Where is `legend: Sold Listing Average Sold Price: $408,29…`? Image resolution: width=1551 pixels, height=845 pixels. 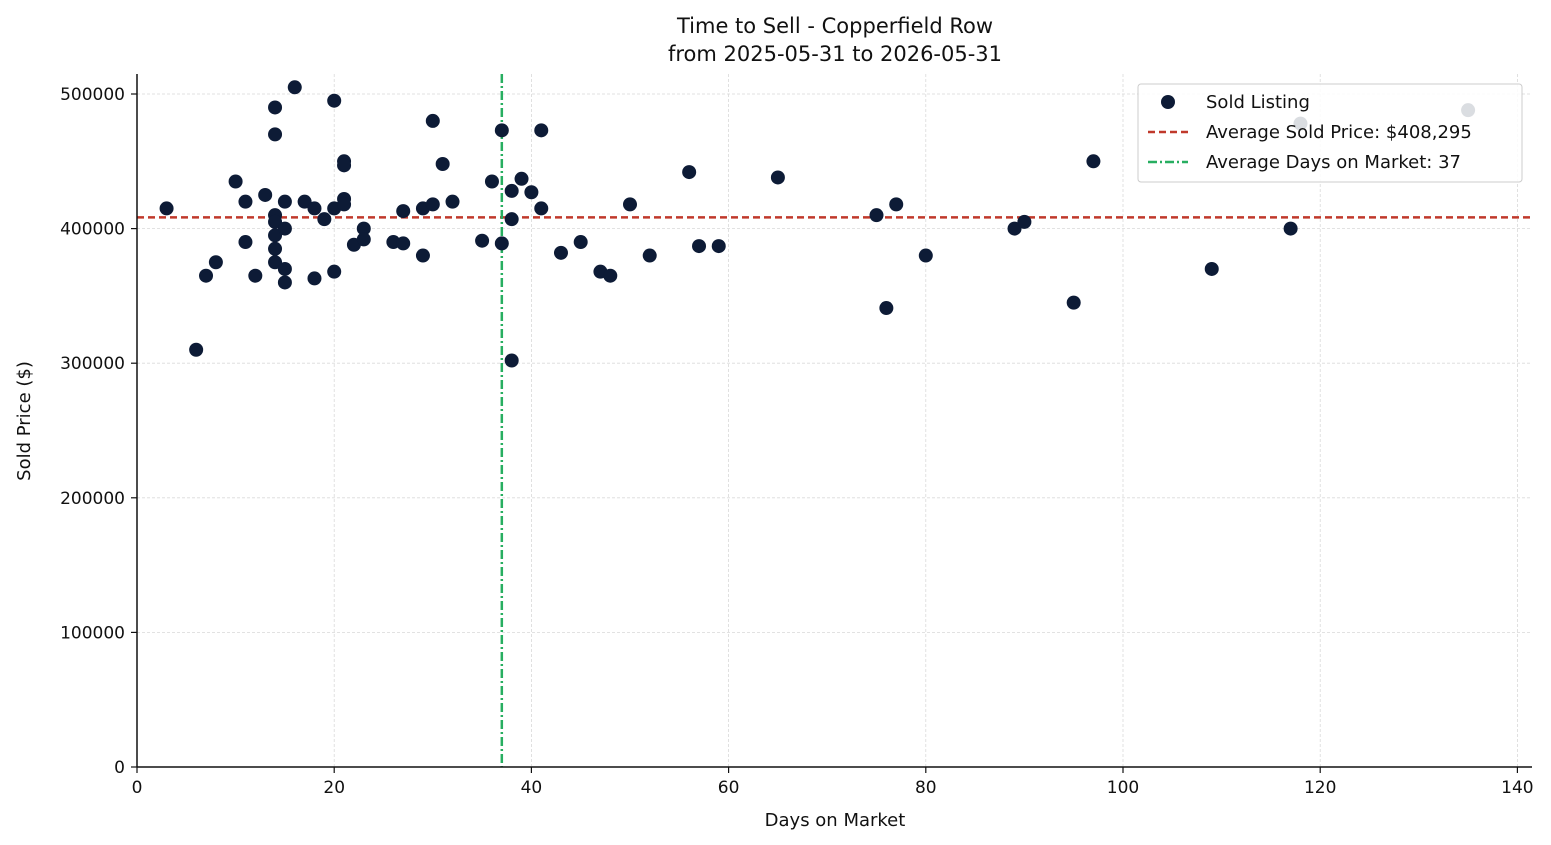
legend: Sold Listing Average Sold Price: $408,29… is located at coordinates (1330, 133).